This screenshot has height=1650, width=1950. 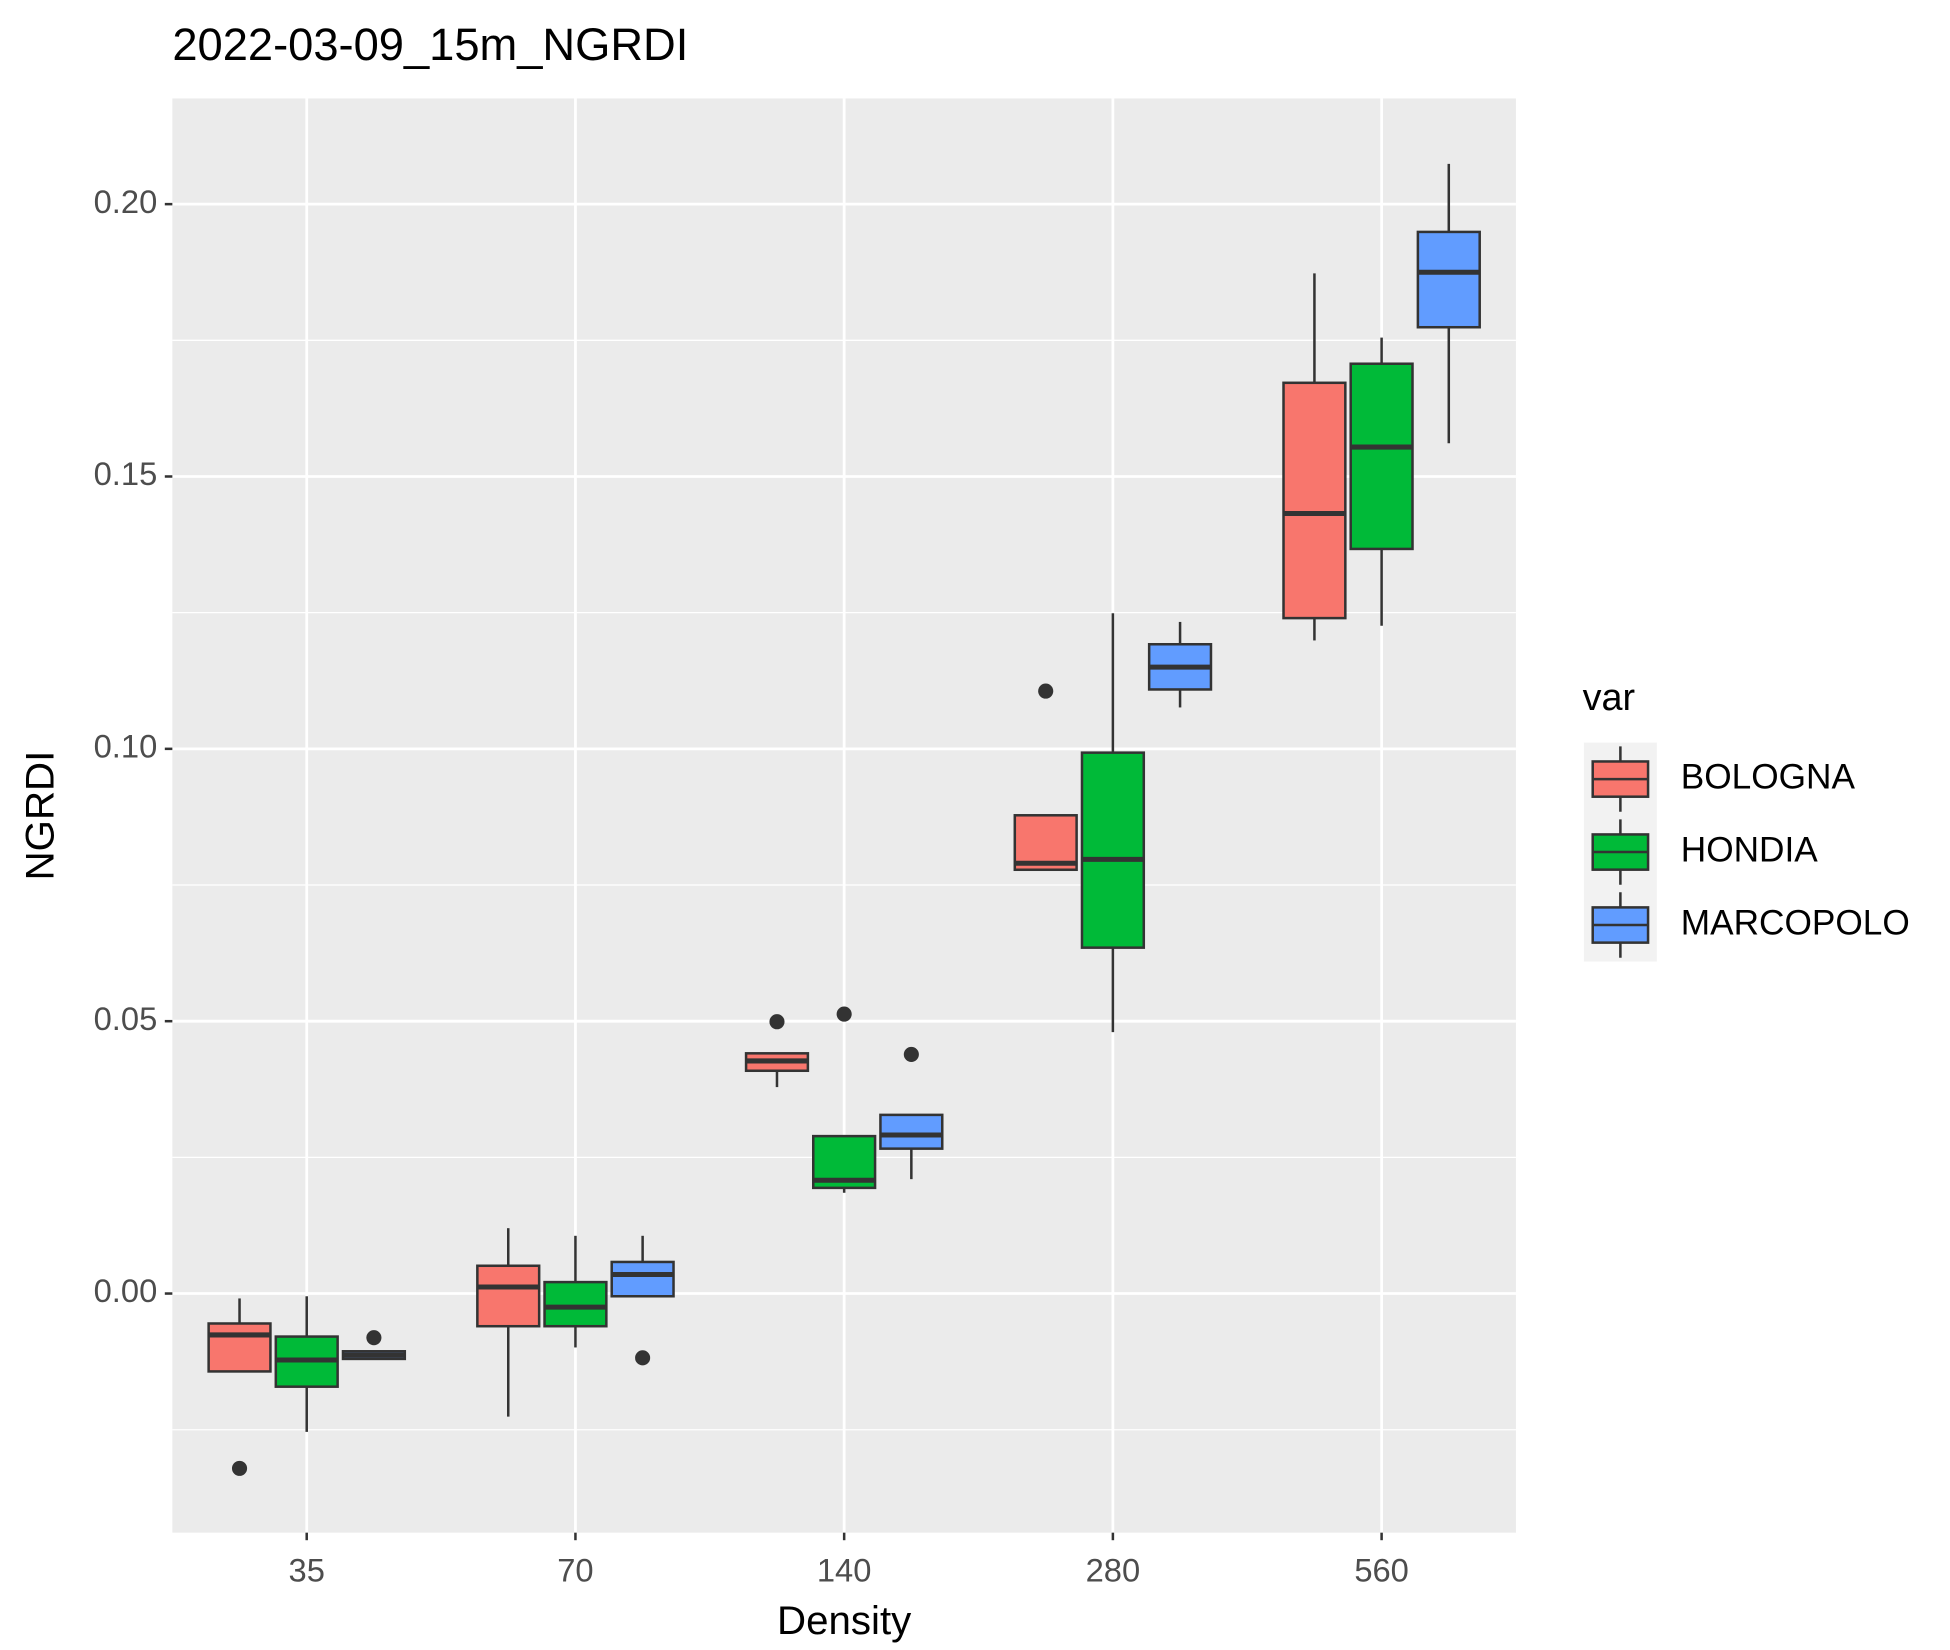 I want to click on legend-label: HONDIA, so click(x=1749, y=849).